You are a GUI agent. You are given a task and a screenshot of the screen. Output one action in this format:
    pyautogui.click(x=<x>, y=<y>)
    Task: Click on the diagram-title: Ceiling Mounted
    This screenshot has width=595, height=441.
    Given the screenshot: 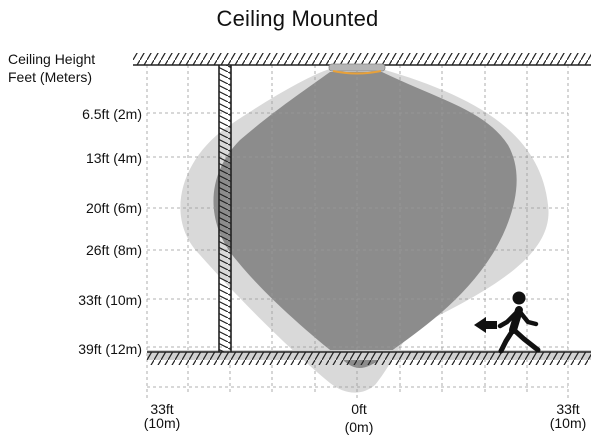 What is the action you would take?
    pyautogui.click(x=297, y=18)
    